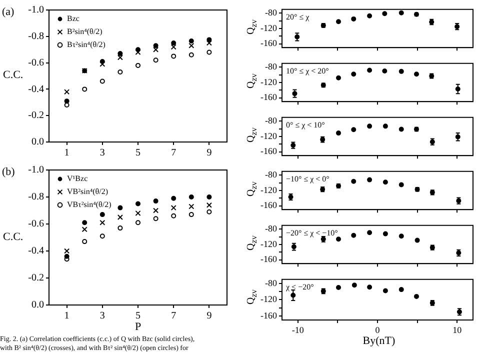  Describe the element at coordinates (8, 12) in the screenshot. I see `chart-title: (a)` at that location.